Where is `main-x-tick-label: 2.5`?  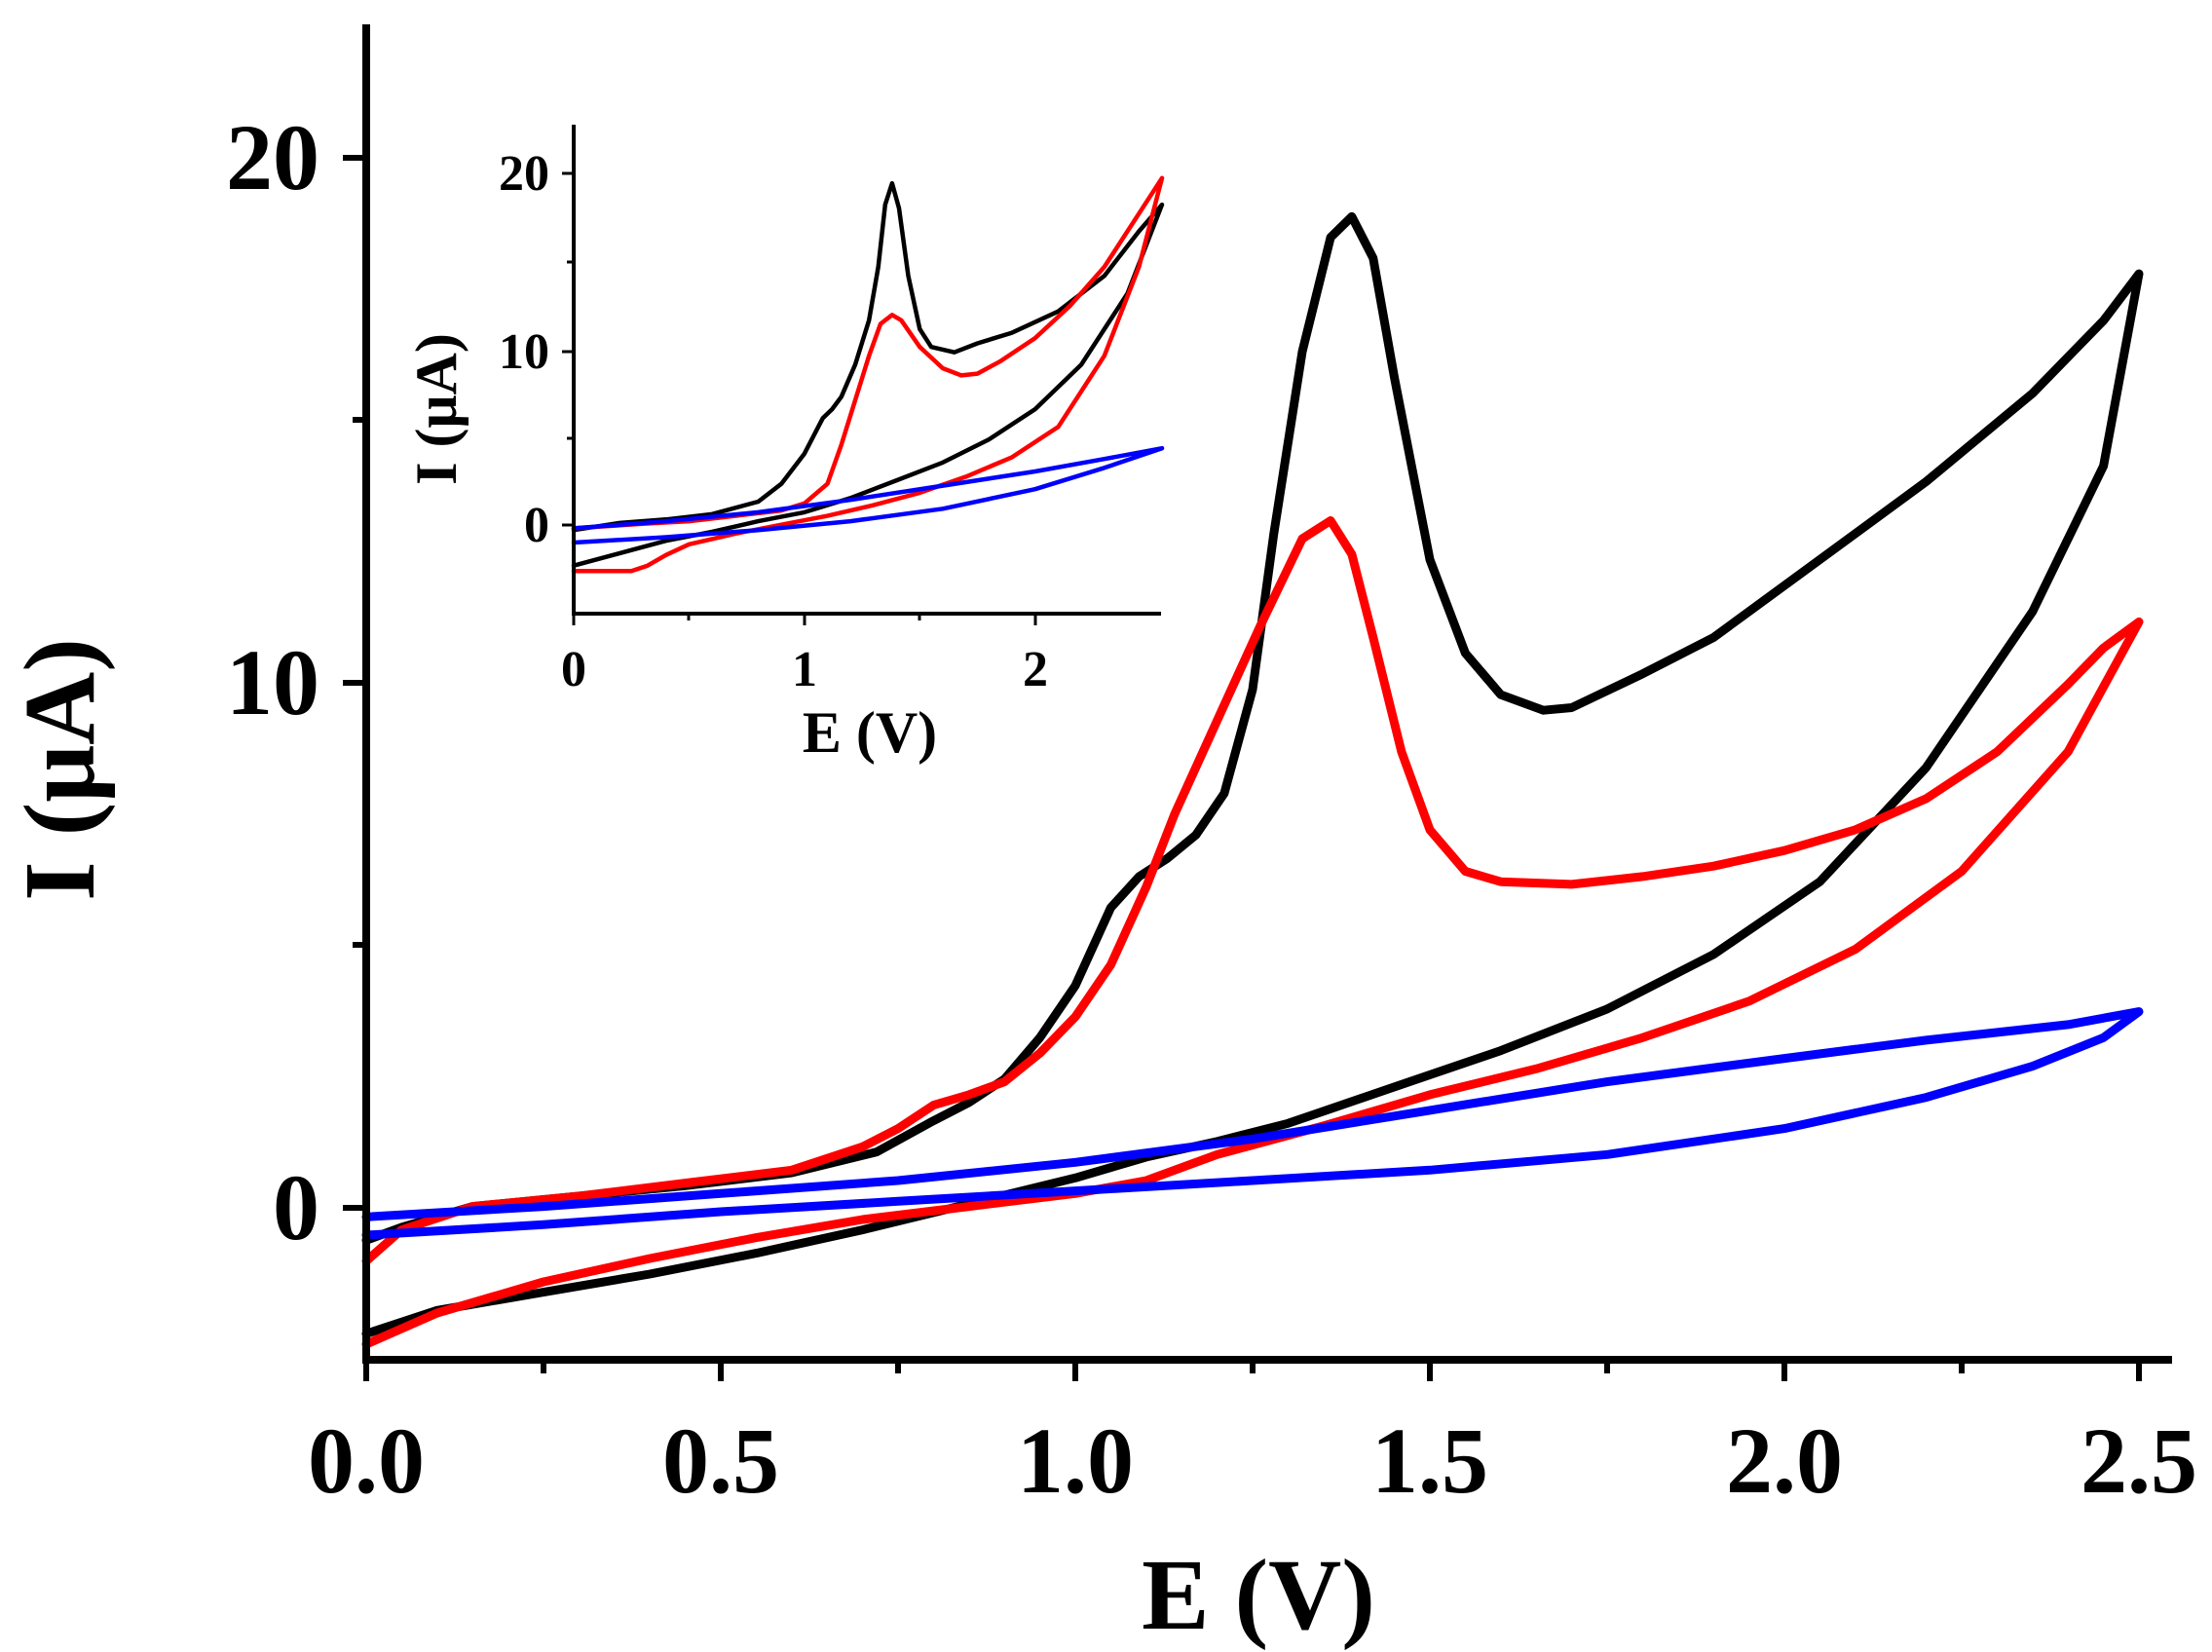 main-x-tick-label: 2.5 is located at coordinates (2139, 1460).